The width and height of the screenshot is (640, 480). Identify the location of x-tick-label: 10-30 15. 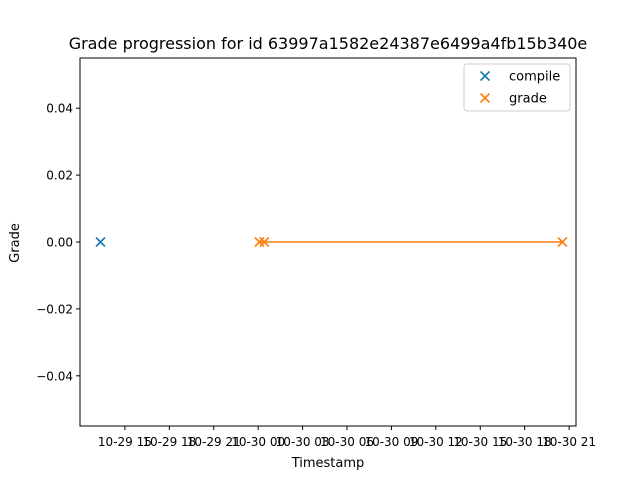
(480, 442).